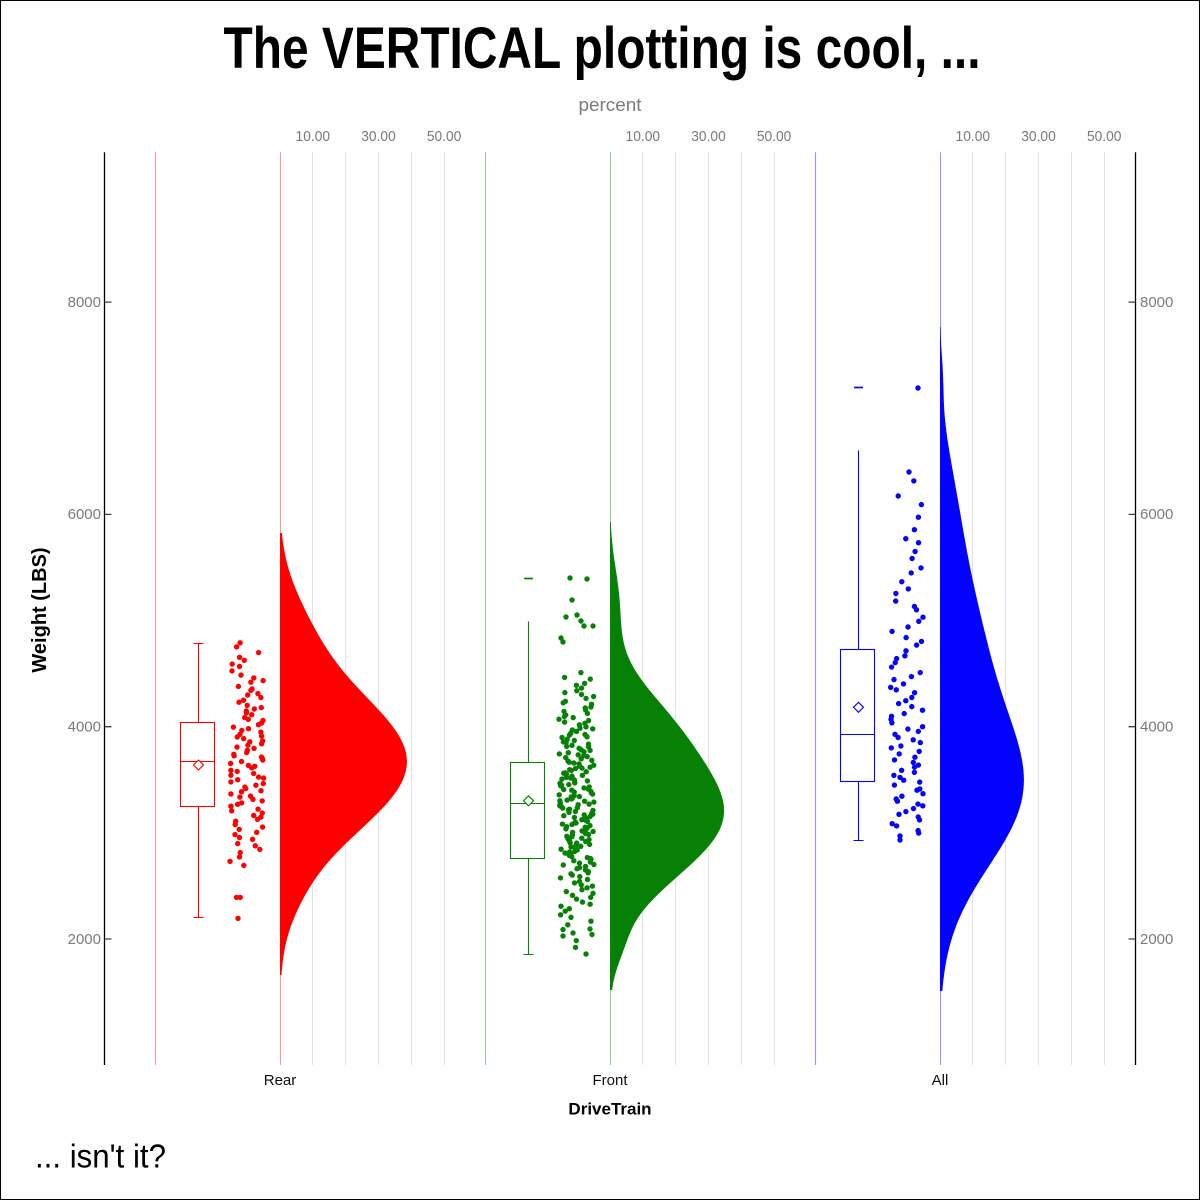 The width and height of the screenshot is (1200, 1200). What do you see at coordinates (610, 1080) in the screenshot?
I see `svg-text: Front` at bounding box center [610, 1080].